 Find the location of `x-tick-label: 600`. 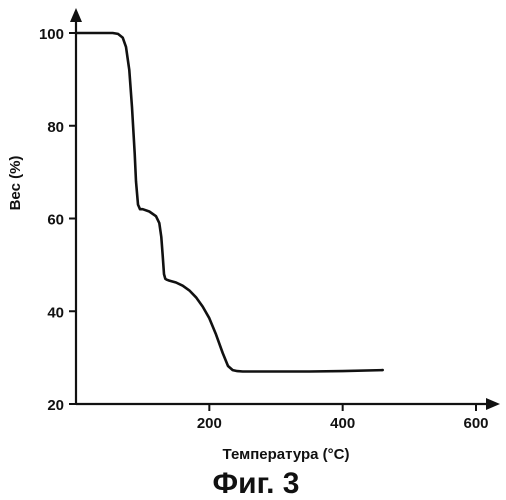

x-tick-label: 600 is located at coordinates (475, 423).